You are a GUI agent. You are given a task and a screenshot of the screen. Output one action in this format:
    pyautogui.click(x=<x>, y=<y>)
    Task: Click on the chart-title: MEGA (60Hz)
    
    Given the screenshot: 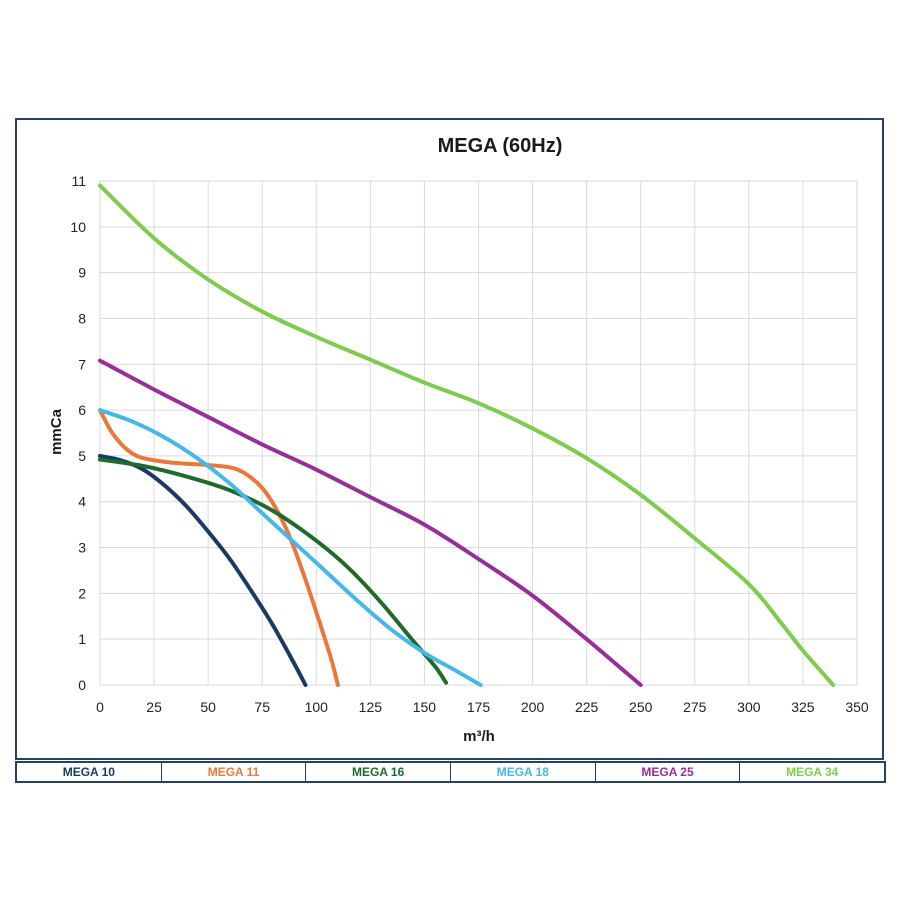 What is the action you would take?
    pyautogui.click(x=500, y=146)
    